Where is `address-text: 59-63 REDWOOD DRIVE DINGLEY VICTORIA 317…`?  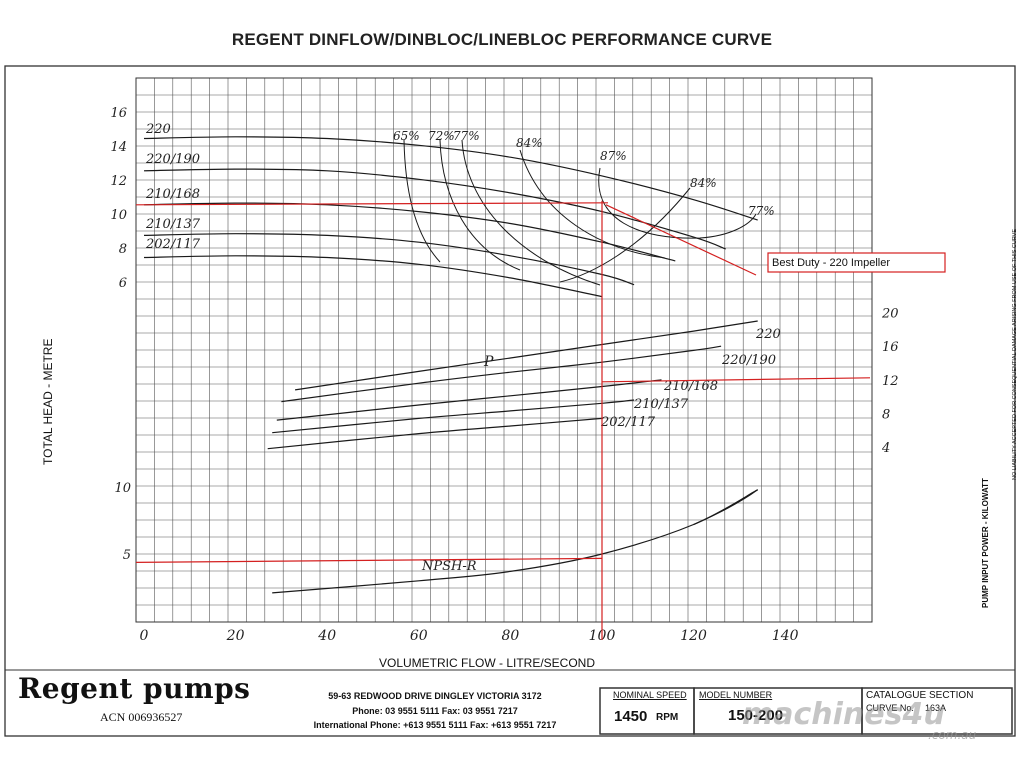 address-text: 59-63 REDWOOD DRIVE DINGLEY VICTORIA 317… is located at coordinates (435, 696).